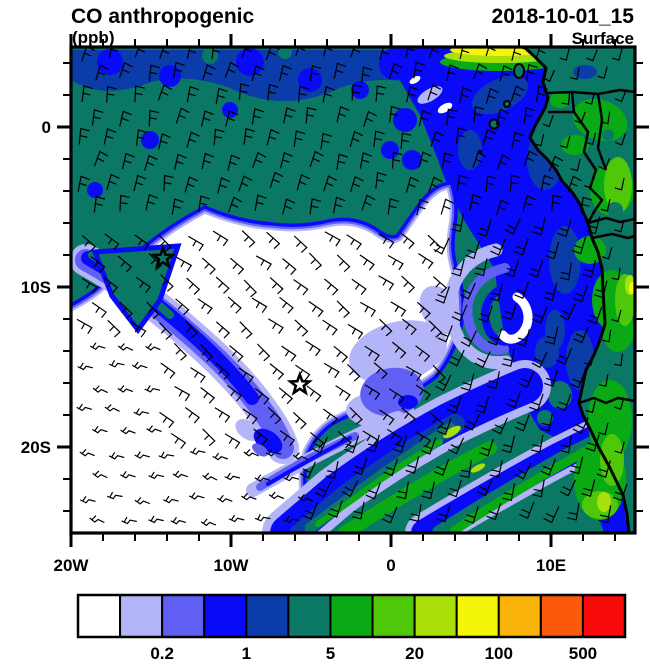 This screenshot has height=667, width=650. What do you see at coordinates (414, 653) in the screenshot?
I see `colorbar-tick-label: 20` at bounding box center [414, 653].